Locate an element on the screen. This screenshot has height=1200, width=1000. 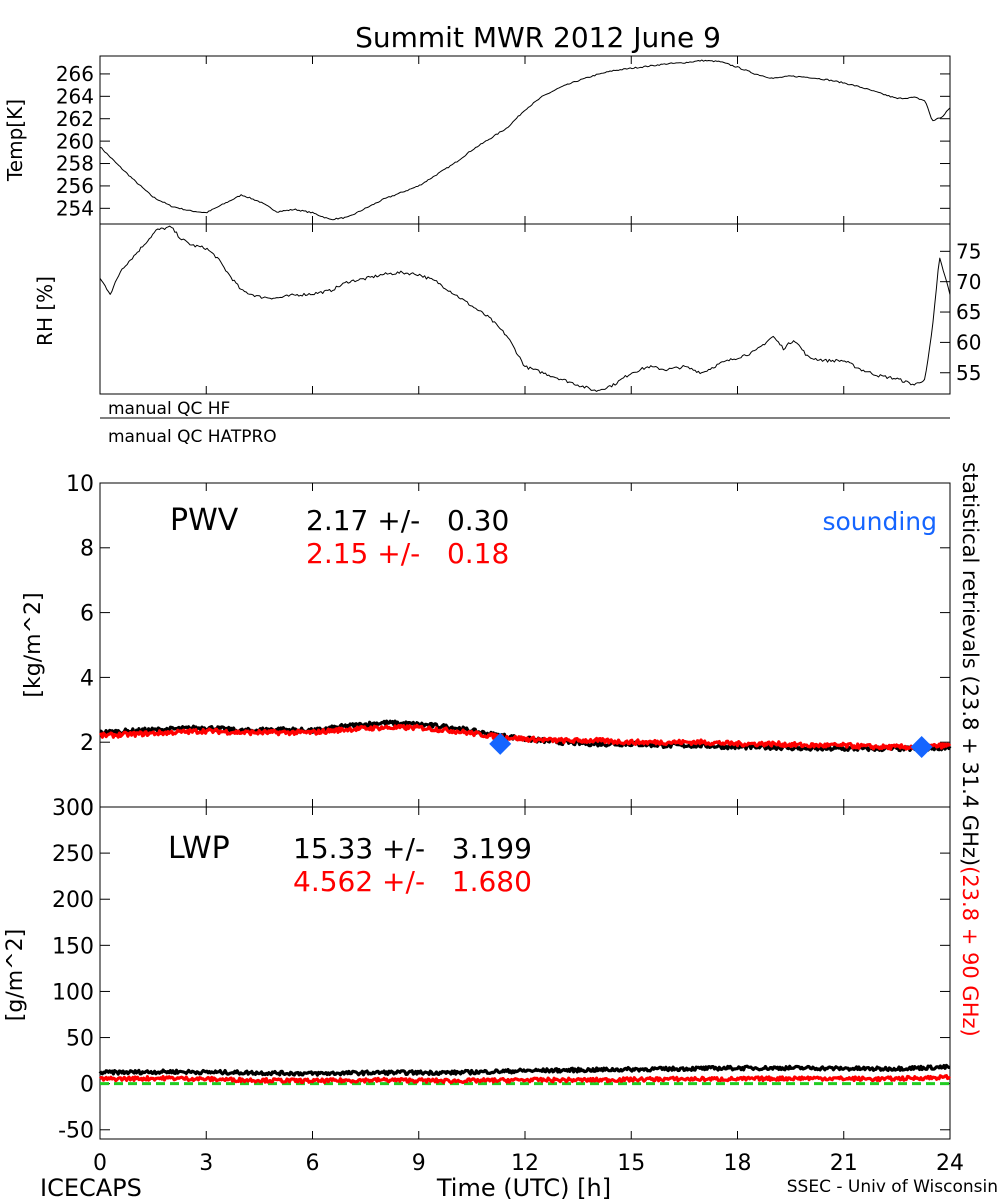
pwv-axis-label: [kg/m^2] is located at coordinates (33, 644).